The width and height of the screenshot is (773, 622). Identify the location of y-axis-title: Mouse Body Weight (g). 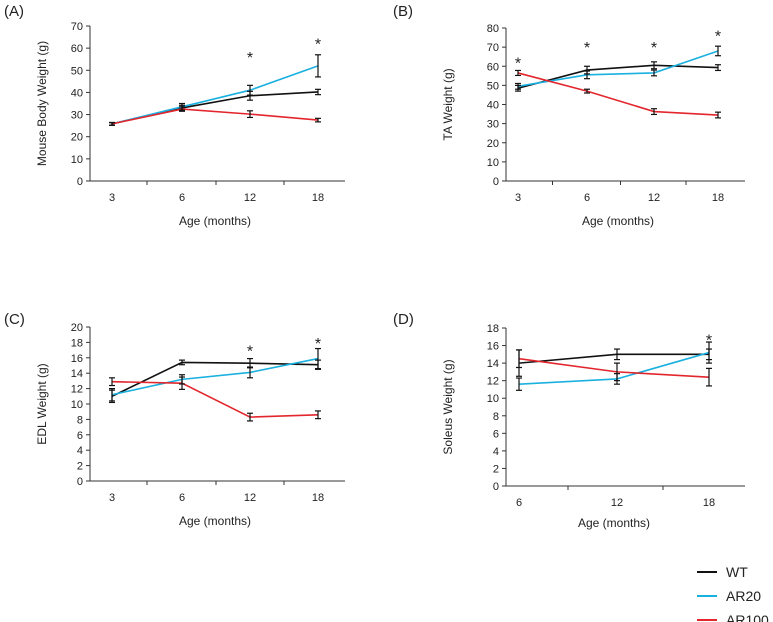
(42, 103).